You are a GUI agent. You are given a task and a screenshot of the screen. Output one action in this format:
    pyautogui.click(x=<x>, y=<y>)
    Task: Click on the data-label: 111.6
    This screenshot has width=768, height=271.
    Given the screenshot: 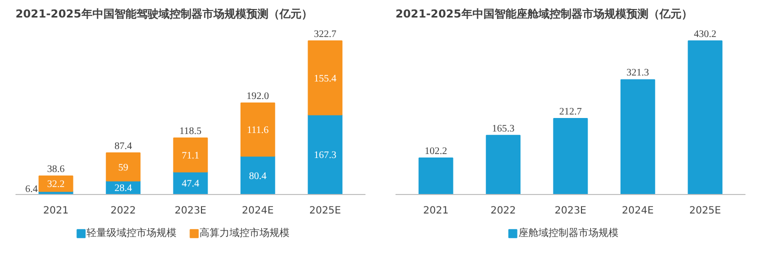 What is the action you would take?
    pyautogui.click(x=257, y=130)
    